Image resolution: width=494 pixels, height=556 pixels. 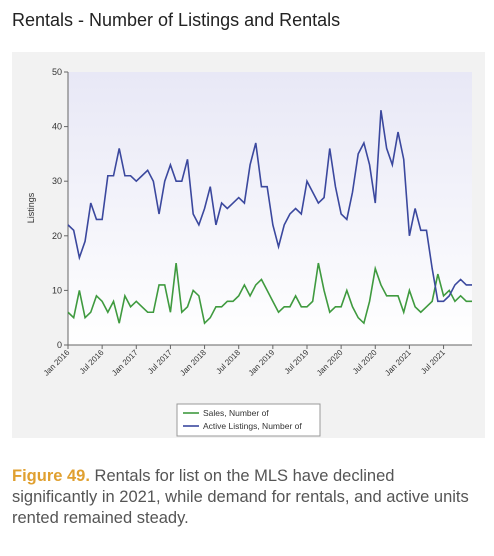 I want to click on y-tick-label: 40, so click(x=57, y=127).